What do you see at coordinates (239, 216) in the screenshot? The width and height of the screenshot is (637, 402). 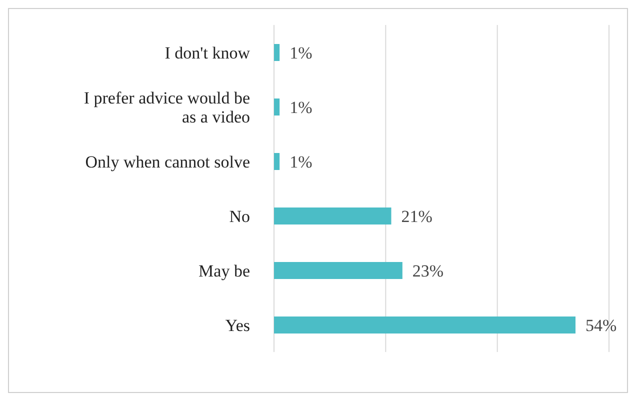 I see `y-tick-label: No` at bounding box center [239, 216].